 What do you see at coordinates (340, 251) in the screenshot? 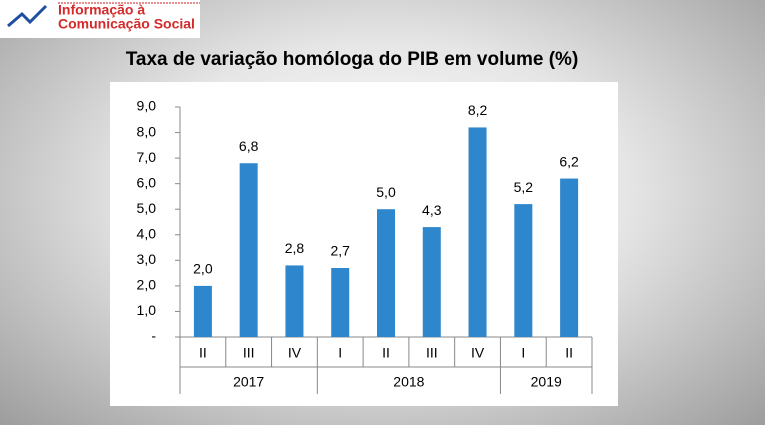
I see `value-label: 2,7` at bounding box center [340, 251].